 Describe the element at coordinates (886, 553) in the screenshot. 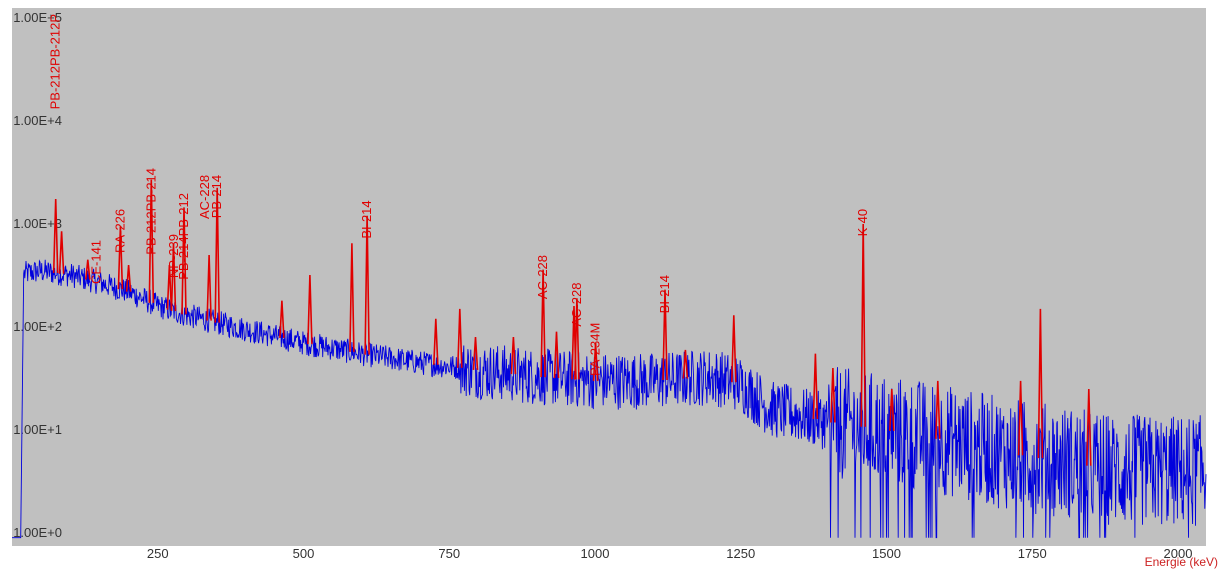

I see `x-tick-label: 1500` at that location.